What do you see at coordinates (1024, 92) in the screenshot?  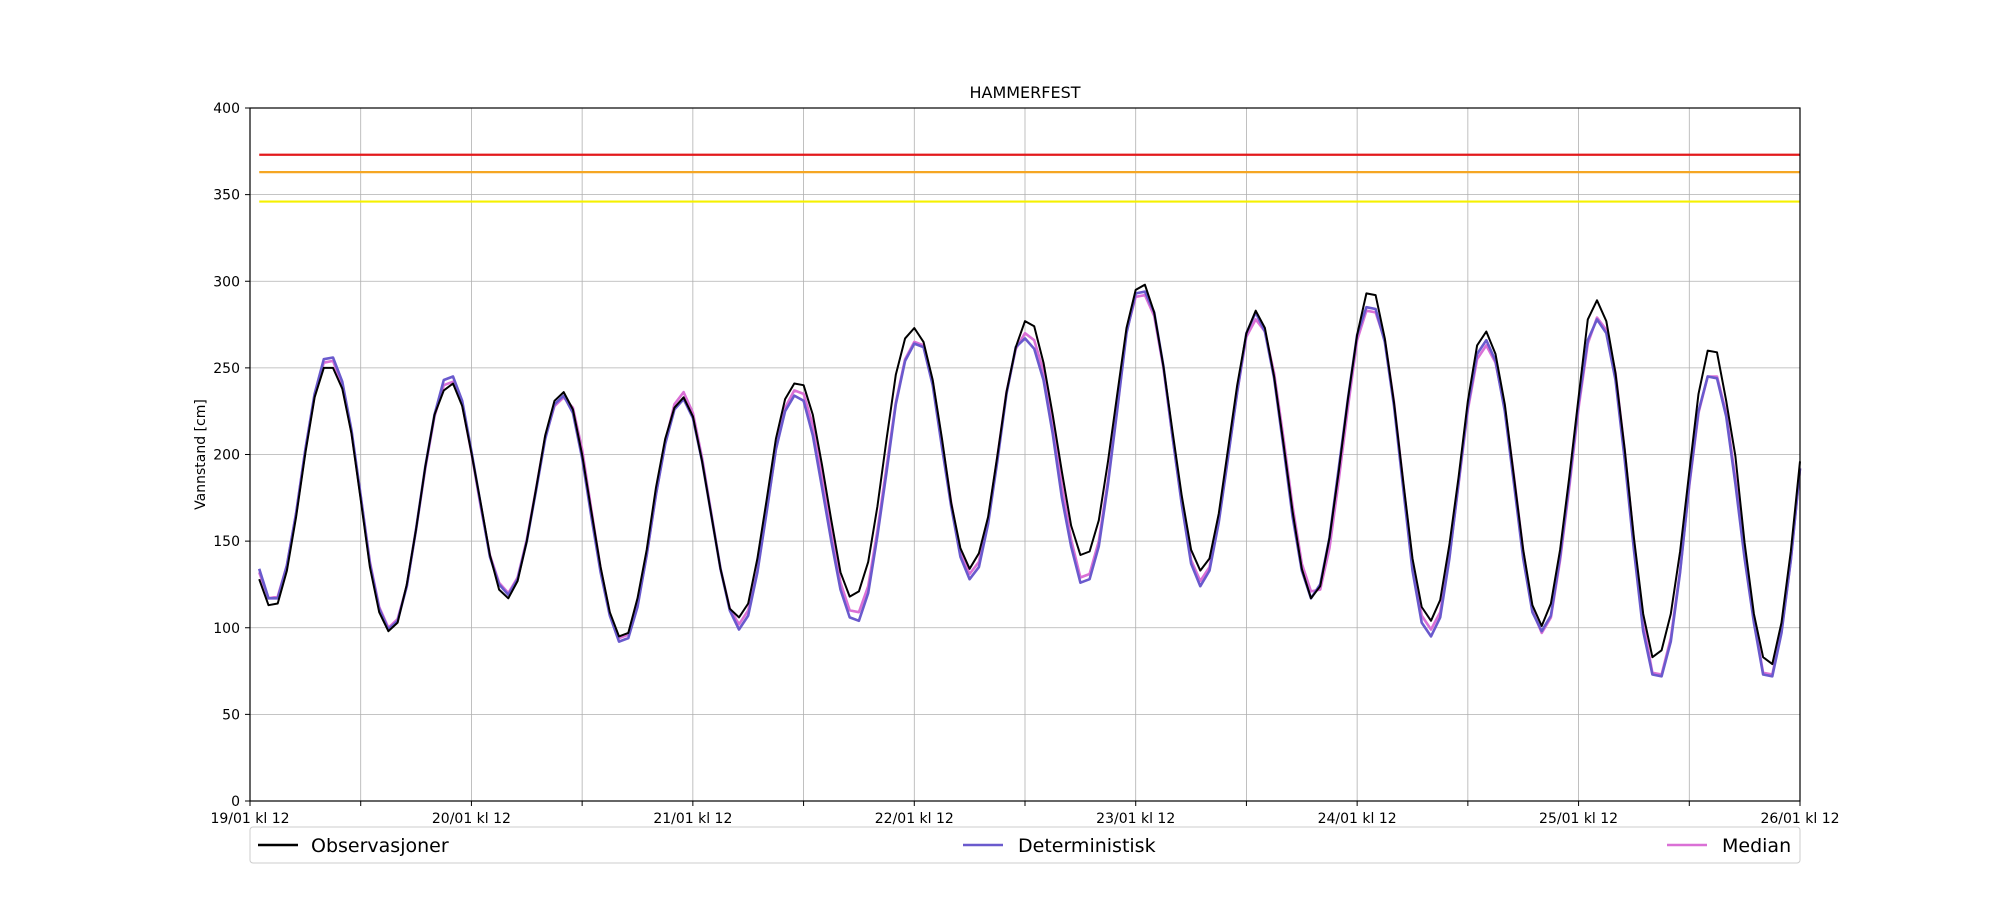 I see `chart-title: HAMMERFEST` at bounding box center [1024, 92].